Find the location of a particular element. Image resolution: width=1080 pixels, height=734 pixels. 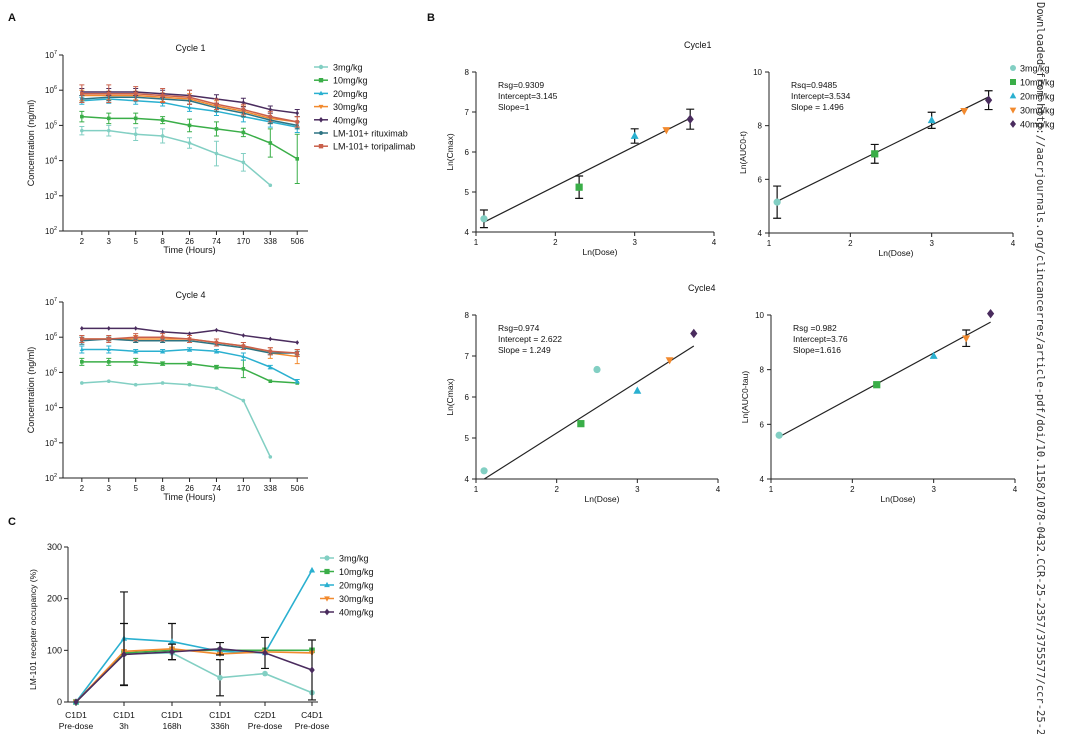

x-tick-label: 5 is located at coordinates (135, 241).